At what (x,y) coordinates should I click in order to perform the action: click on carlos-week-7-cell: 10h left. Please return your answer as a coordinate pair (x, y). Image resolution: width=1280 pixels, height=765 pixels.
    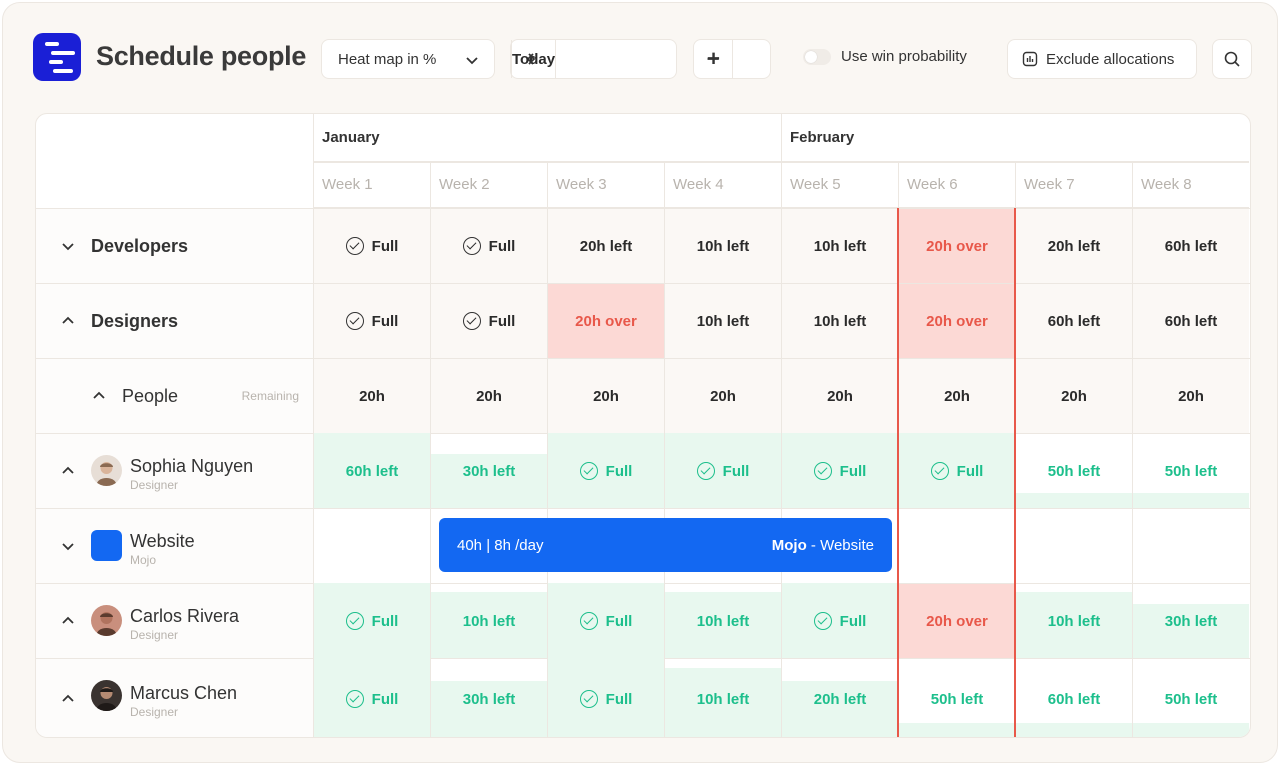
    Looking at the image, I should click on (1074, 621).